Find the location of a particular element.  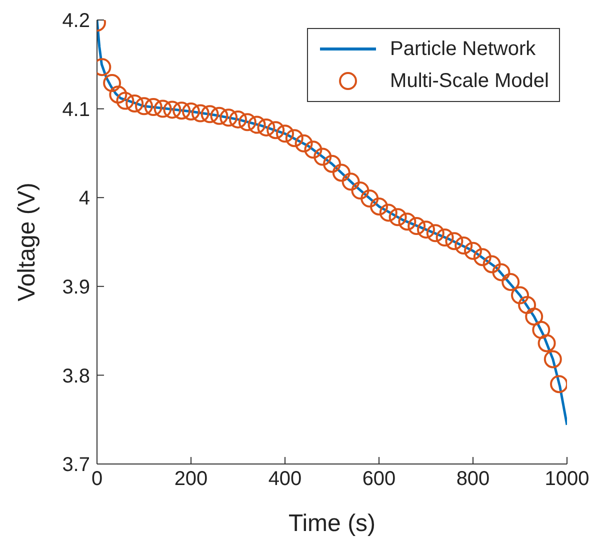

x-tick-label: 600 is located at coordinates (379, 479).